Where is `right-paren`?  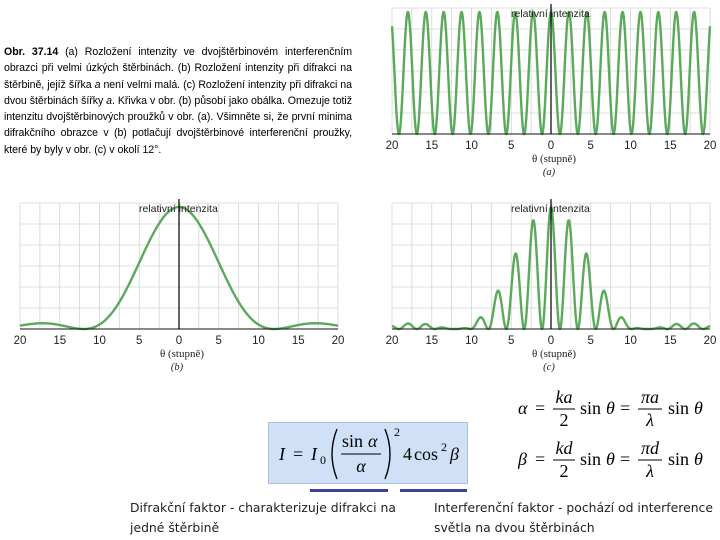
right-paren is located at coordinates (387, 454).